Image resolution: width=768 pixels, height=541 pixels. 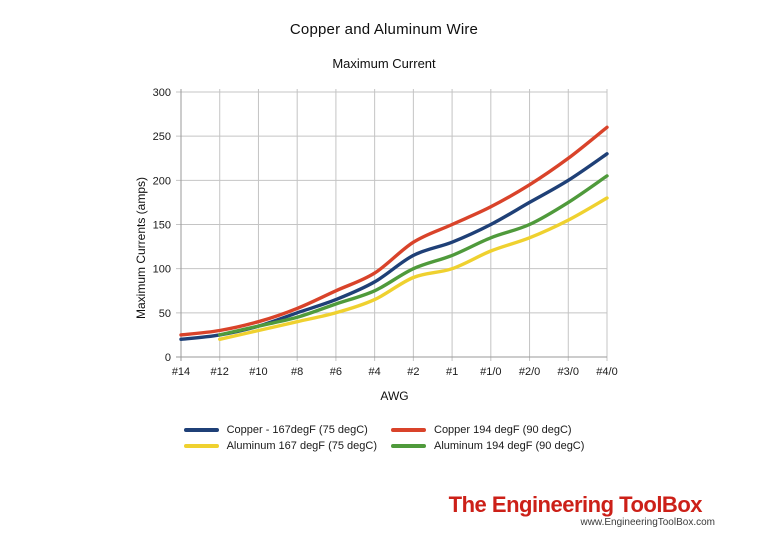 What do you see at coordinates (413, 372) in the screenshot?
I see `x-tick-label: #2` at bounding box center [413, 372].